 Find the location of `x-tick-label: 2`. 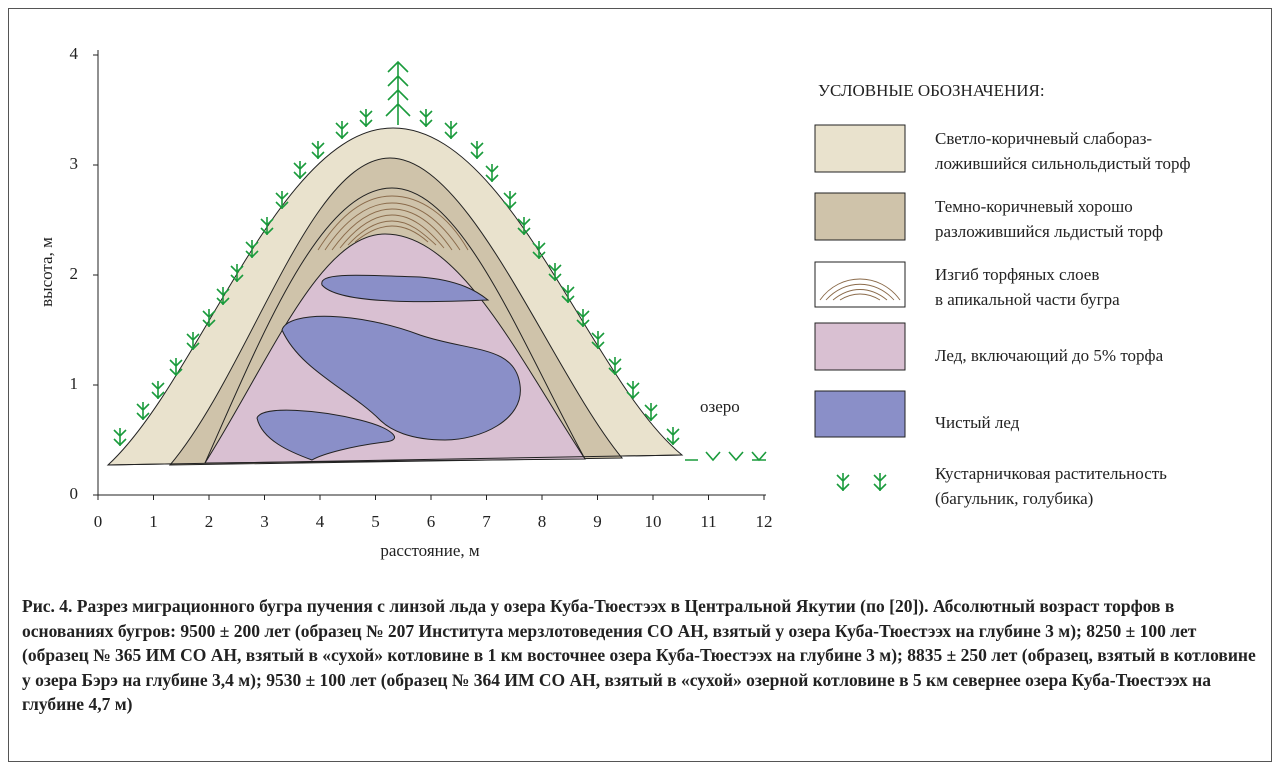

x-tick-label: 2 is located at coordinates (209, 521).